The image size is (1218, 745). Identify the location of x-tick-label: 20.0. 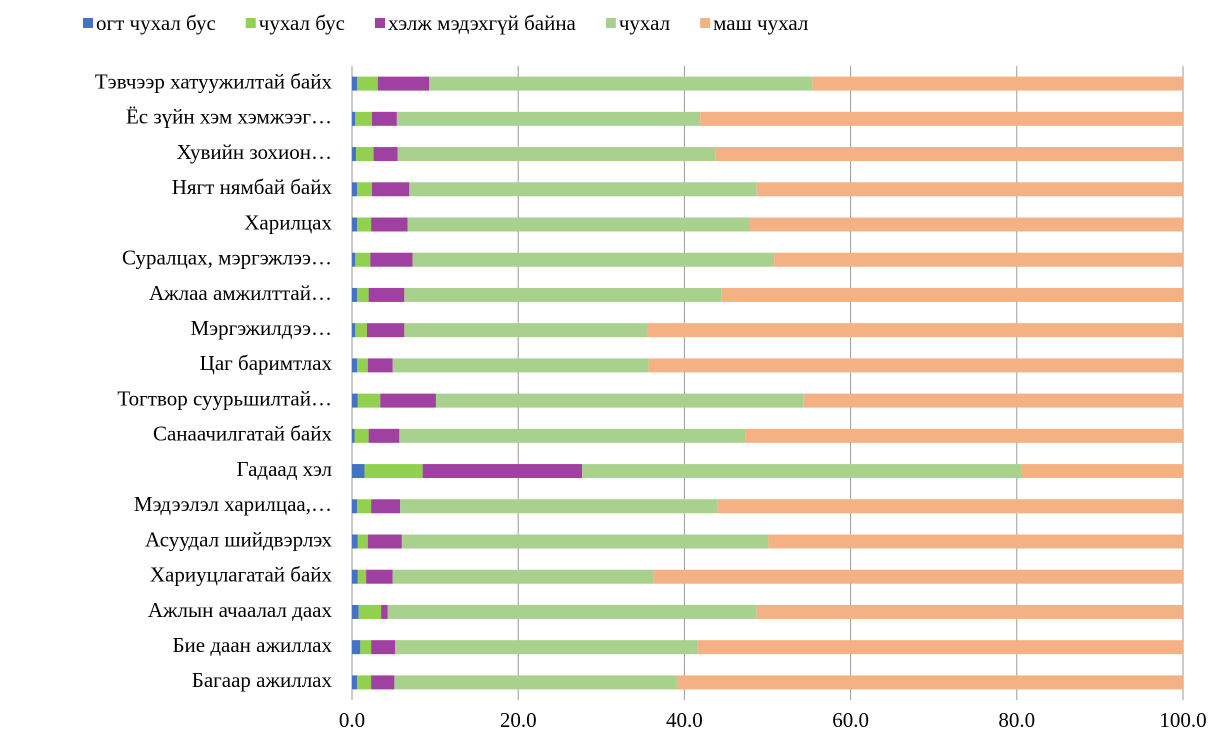
(518, 720).